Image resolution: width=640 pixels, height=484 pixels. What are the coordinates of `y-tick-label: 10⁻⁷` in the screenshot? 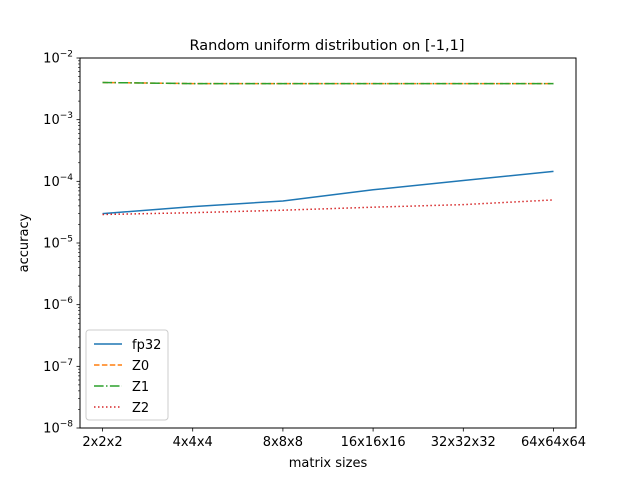 It's located at (58, 366).